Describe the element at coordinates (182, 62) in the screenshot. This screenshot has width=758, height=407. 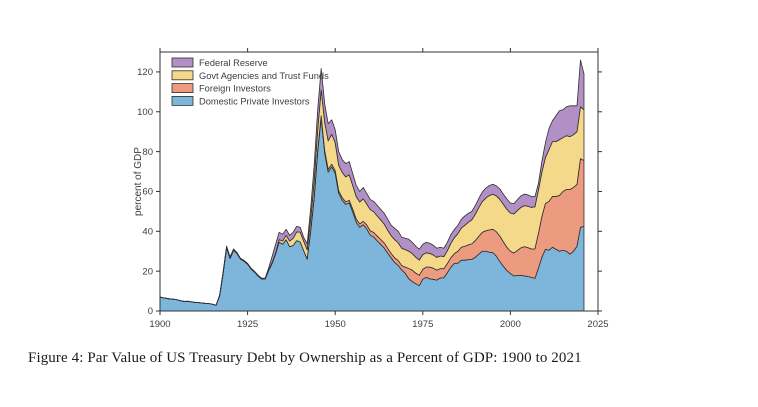
I see `legend-swatch-federal-reserve` at that location.